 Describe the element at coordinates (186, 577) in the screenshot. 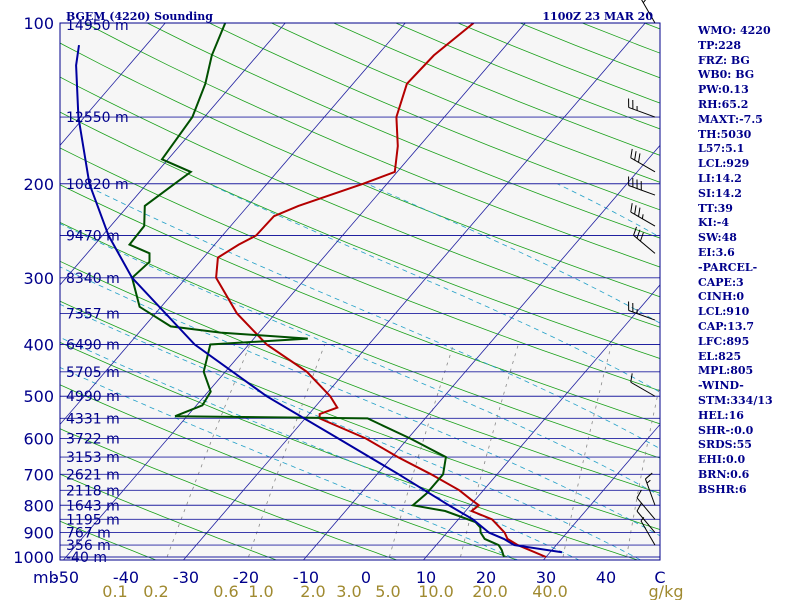

I see `temperature-tick-label: -30` at that location.